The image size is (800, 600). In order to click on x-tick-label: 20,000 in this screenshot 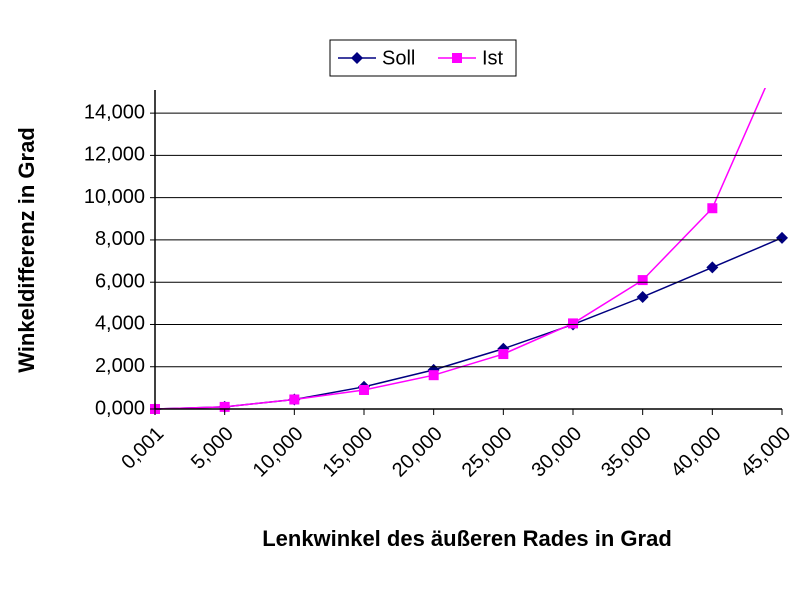, I will do `click(417, 452)`.